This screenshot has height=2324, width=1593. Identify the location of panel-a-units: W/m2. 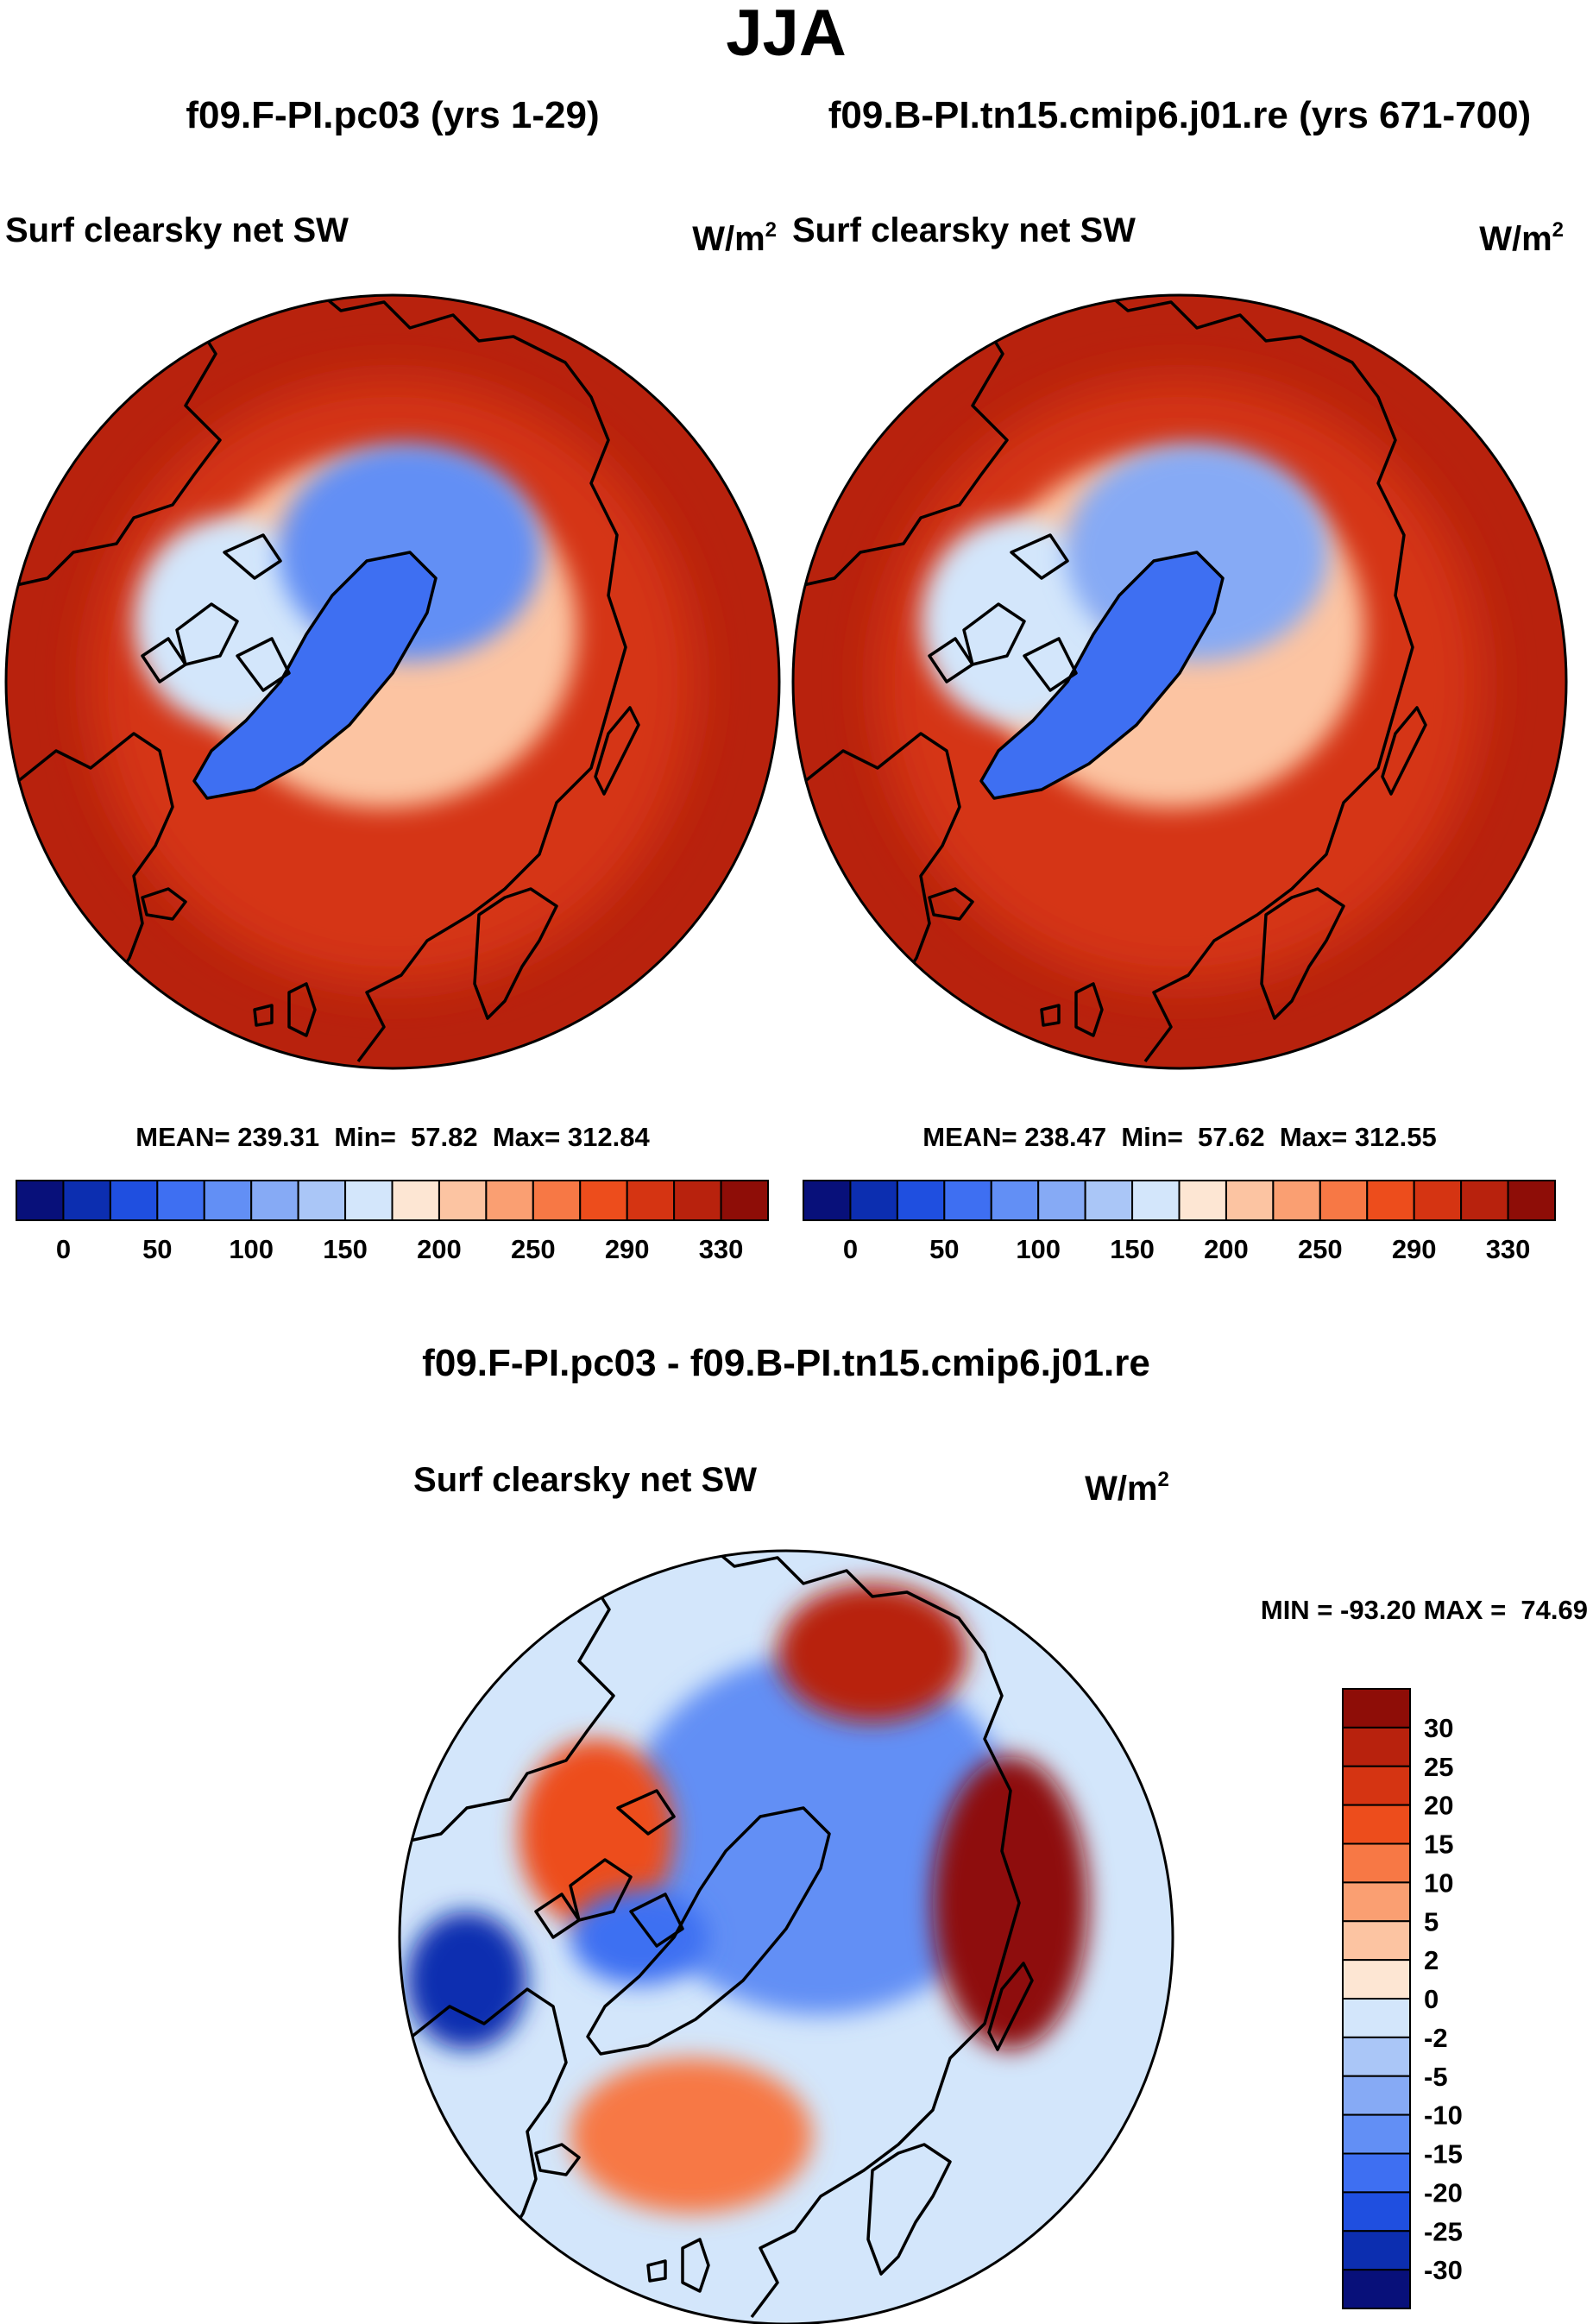
(735, 238).